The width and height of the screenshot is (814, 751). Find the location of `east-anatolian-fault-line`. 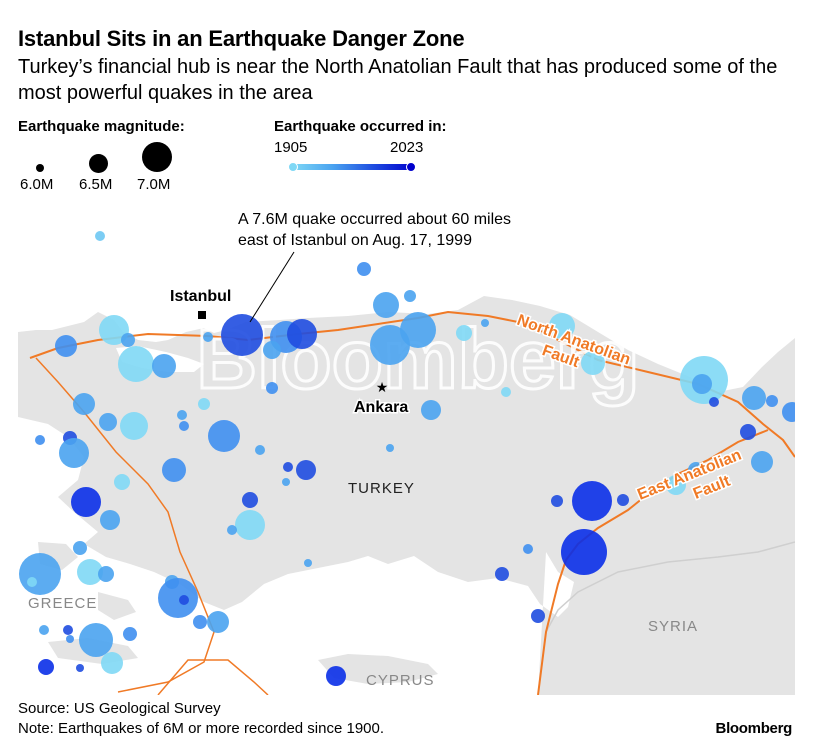

east-anatolian-fault-line is located at coordinates (653, 562).